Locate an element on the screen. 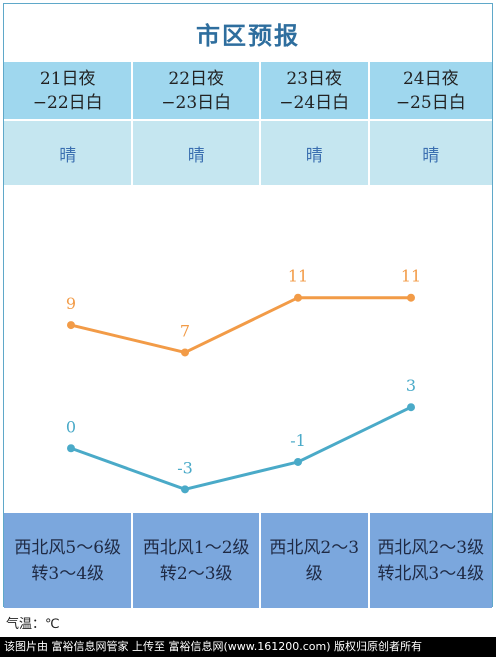 The width and height of the screenshot is (496, 657). weather-row: 晴 晴 晴 晴 is located at coordinates (248, 153).